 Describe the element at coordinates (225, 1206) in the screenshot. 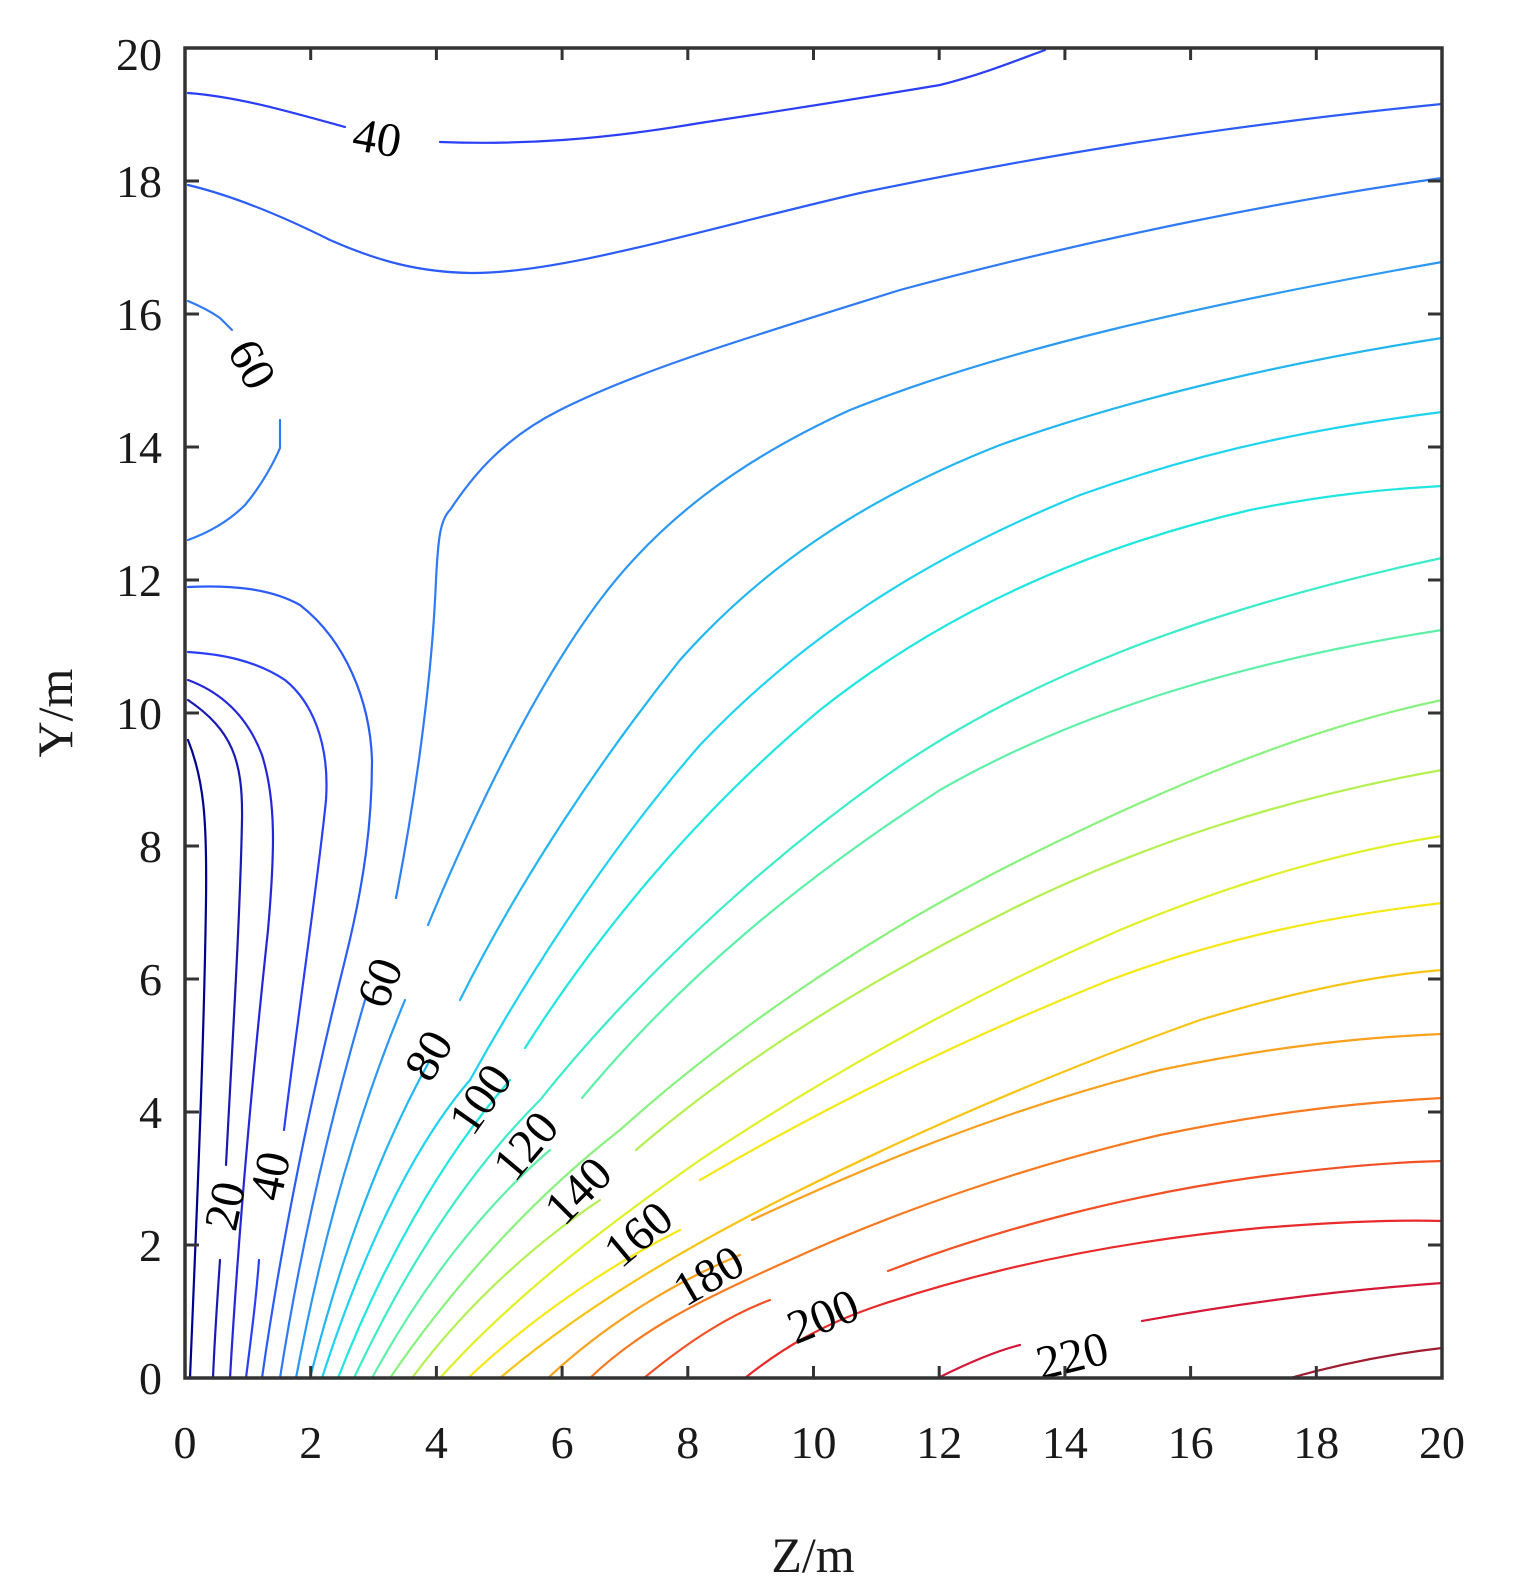

I see `contour-label: 20` at that location.